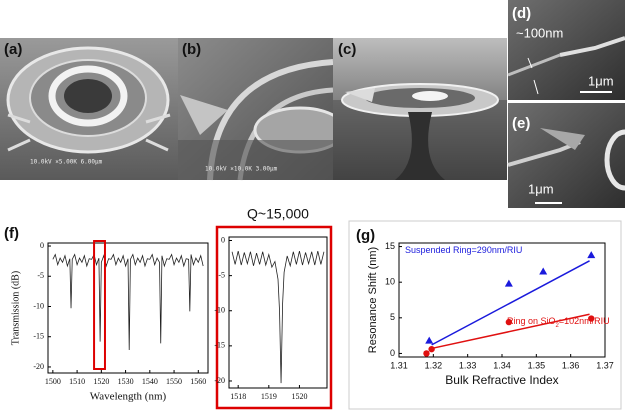 The image size is (625, 412). What do you see at coordinates (539, 32) in the screenshot?
I see `annotation: ~100nm` at bounding box center [539, 32].